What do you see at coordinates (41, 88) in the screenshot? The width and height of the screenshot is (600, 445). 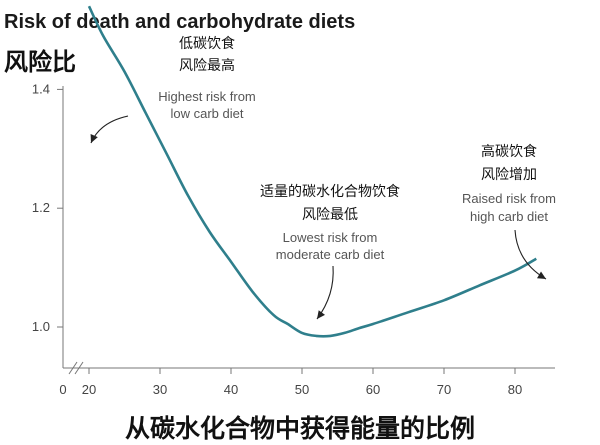 I see `y-tick-label: 1.4` at bounding box center [41, 88].